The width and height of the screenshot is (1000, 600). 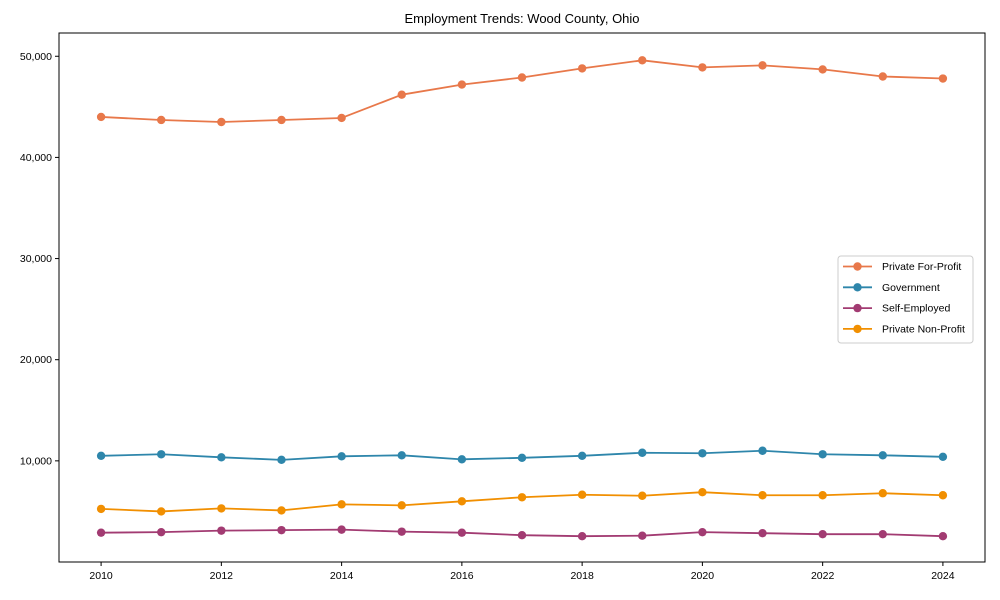 What do you see at coordinates (857, 329) in the screenshot?
I see `legend-marker-private-non-profit` at bounding box center [857, 329].